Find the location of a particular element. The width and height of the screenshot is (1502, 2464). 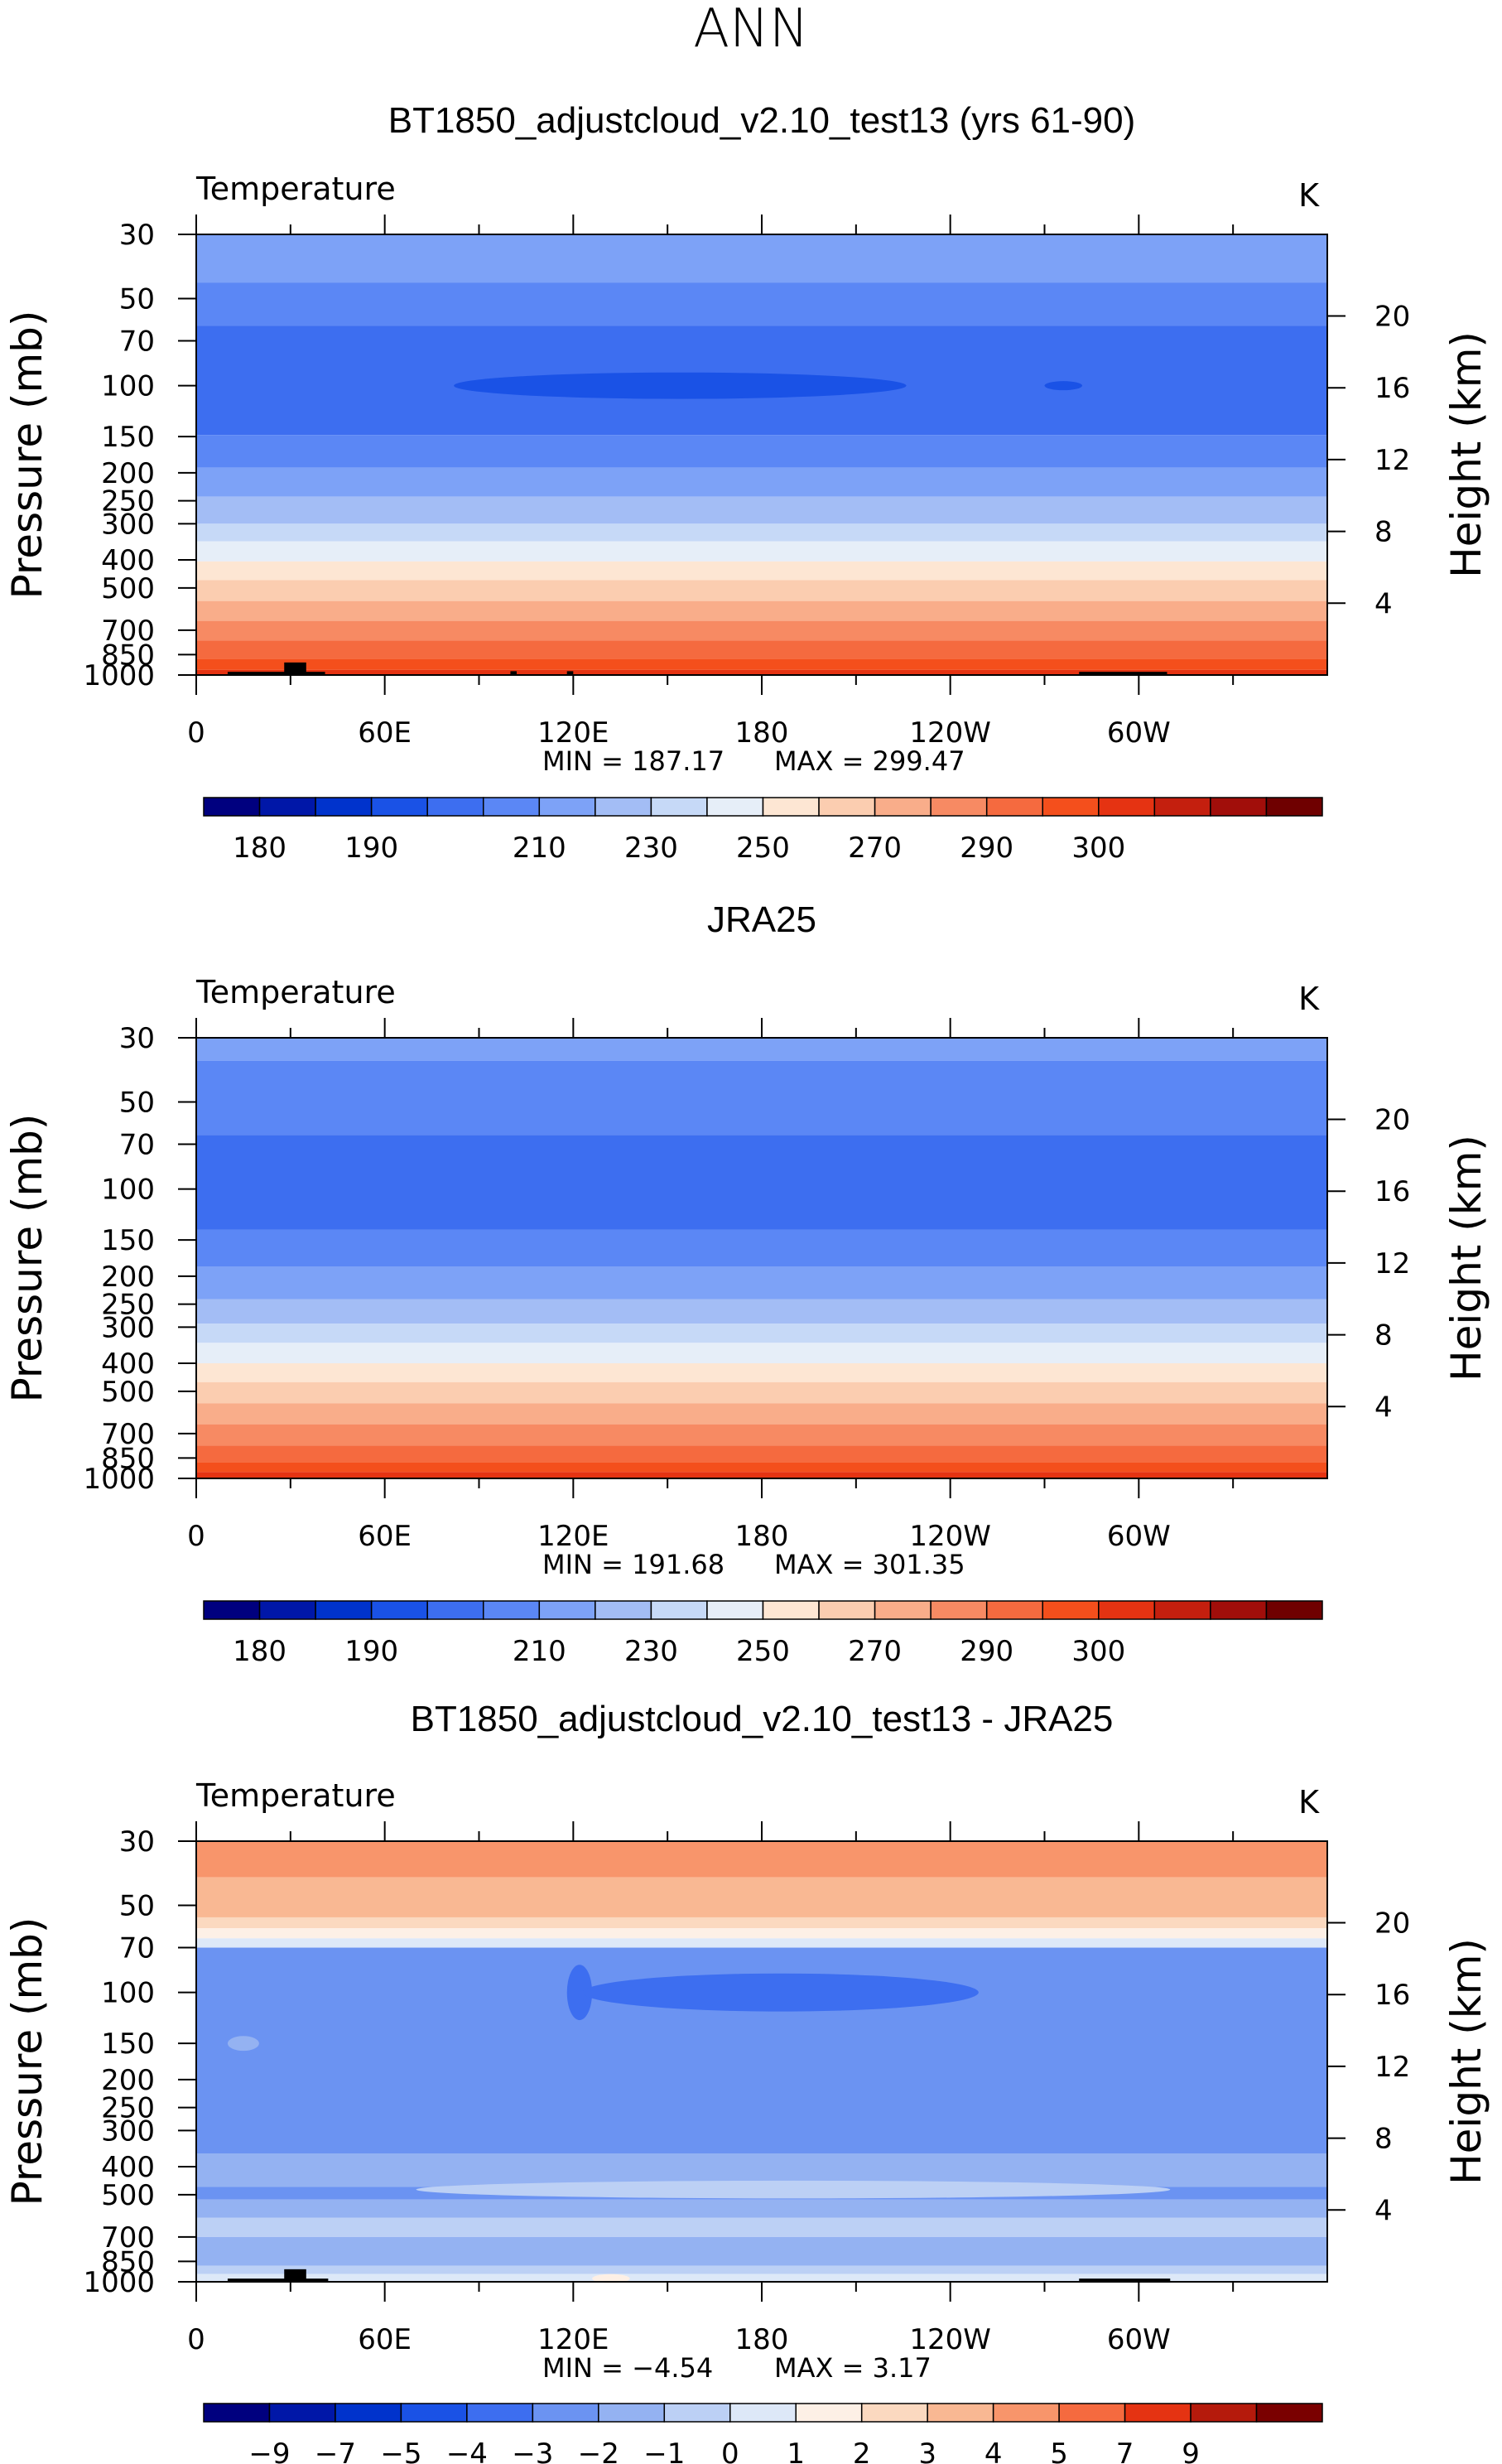

colorbar-label: −2 is located at coordinates (598, 2450).